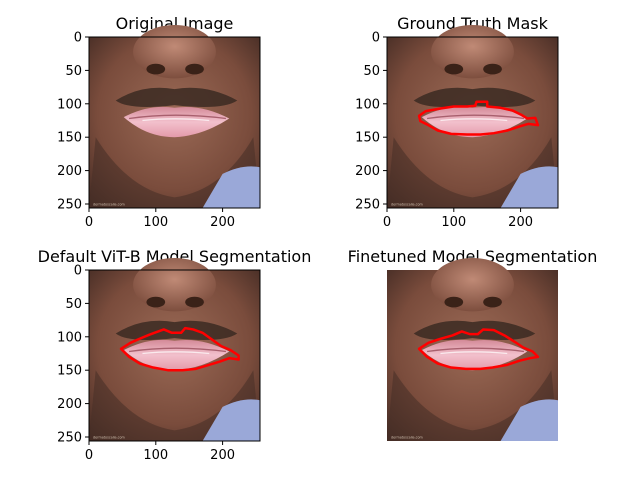 This screenshot has width=640, height=480. What do you see at coordinates (473, 256) in the screenshot?
I see `panel-title: Finetuned Model Segmentation` at bounding box center [473, 256].